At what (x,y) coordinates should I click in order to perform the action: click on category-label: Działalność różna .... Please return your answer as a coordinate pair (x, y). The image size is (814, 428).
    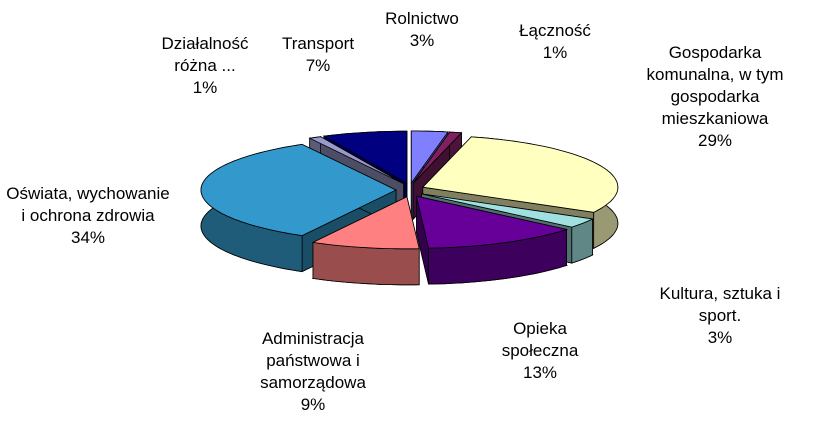
    Looking at the image, I should click on (205, 54).